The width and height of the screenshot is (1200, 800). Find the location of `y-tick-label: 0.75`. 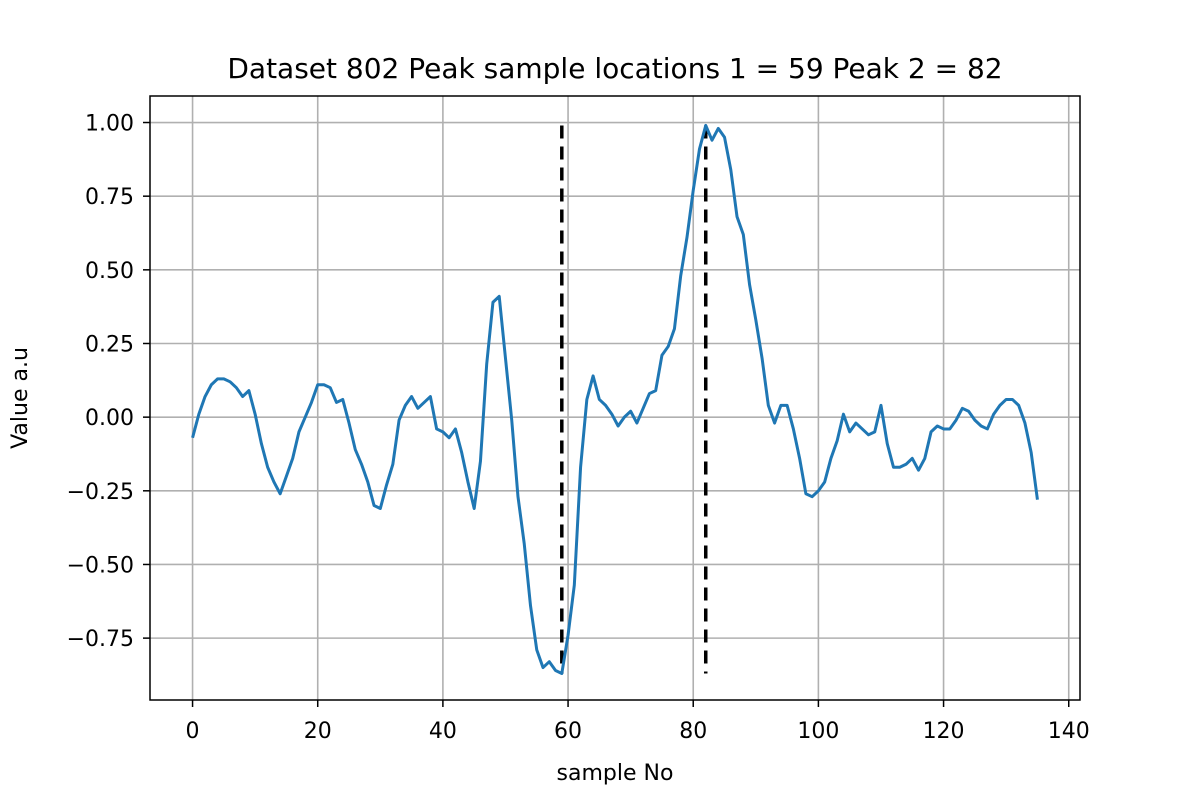

y-tick-label: 0.75 is located at coordinates (109, 197).